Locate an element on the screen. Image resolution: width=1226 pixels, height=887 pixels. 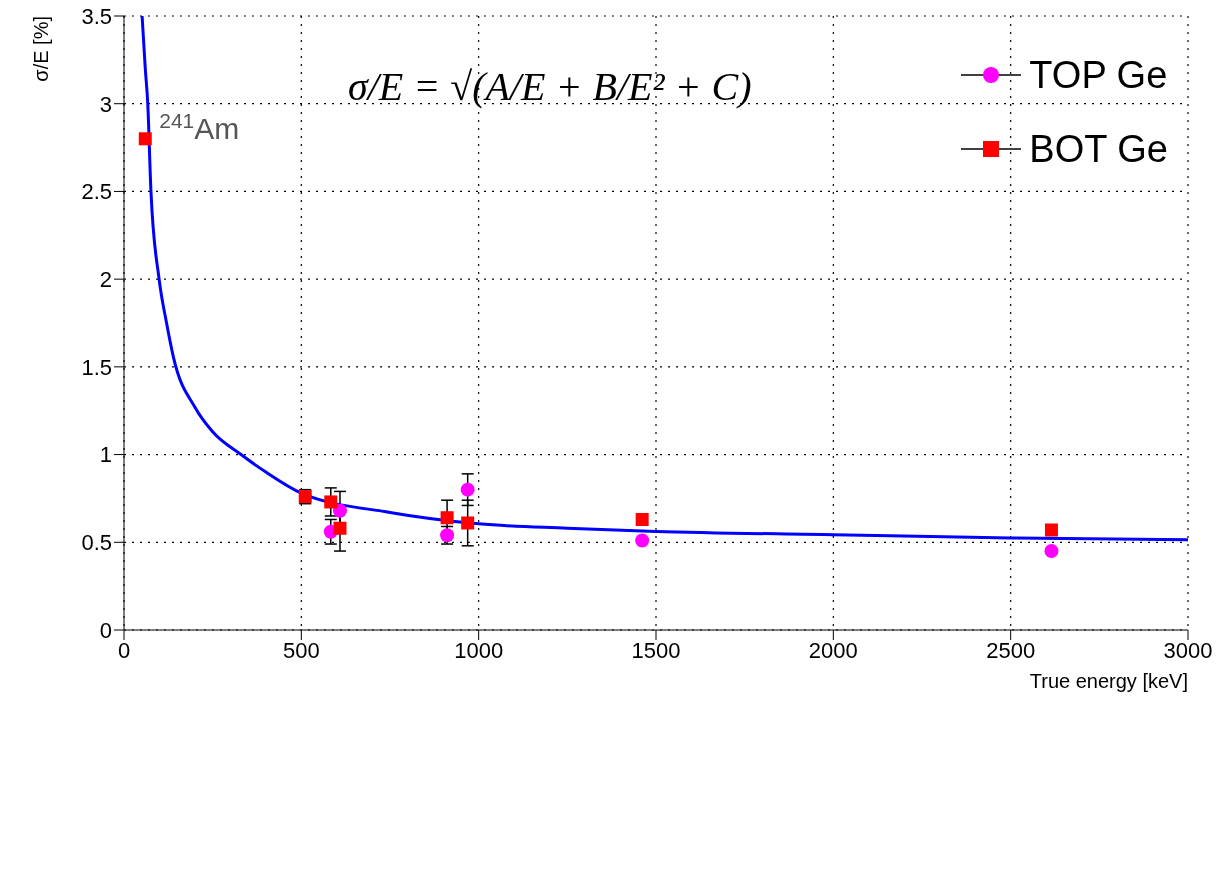
y-tick-label: 2.5 is located at coordinates (96, 192).